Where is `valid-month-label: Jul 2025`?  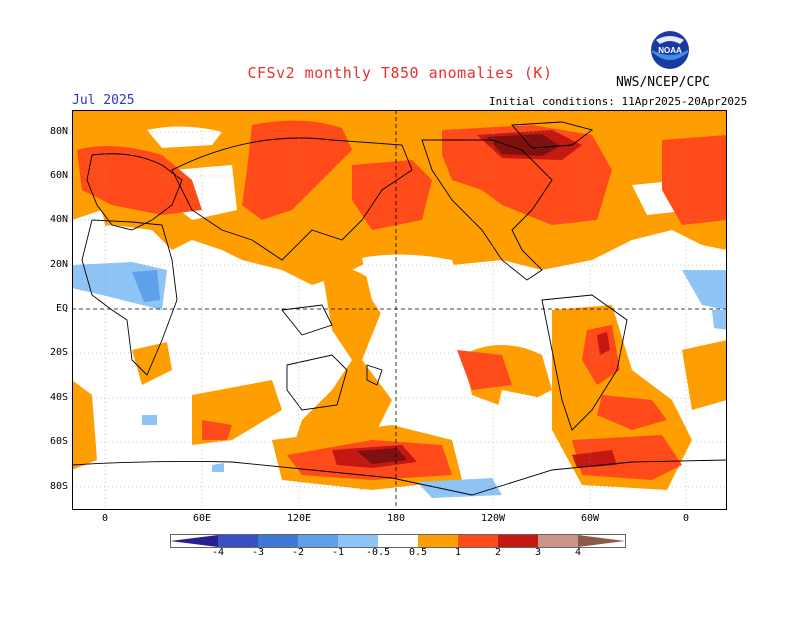 valid-month-label: Jul 2025 is located at coordinates (103, 100).